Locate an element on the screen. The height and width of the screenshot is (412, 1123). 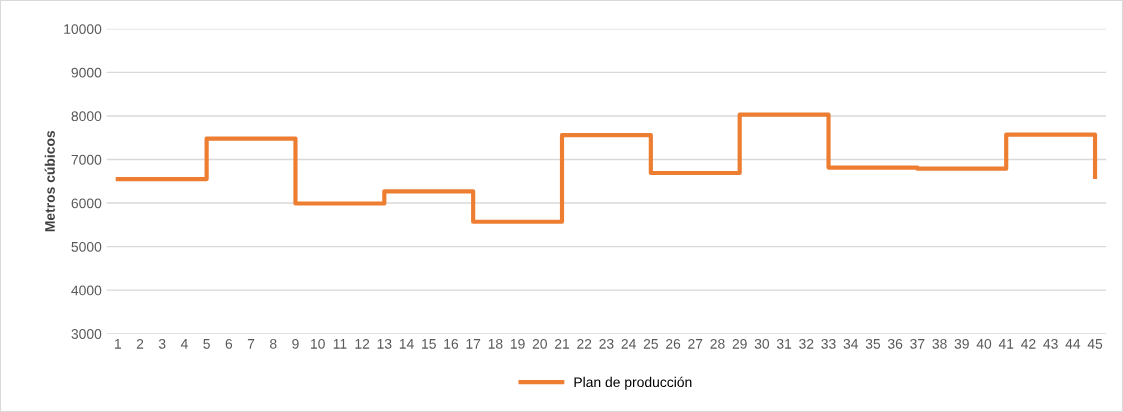
x-tick-label: 43 is located at coordinates (1050, 343).